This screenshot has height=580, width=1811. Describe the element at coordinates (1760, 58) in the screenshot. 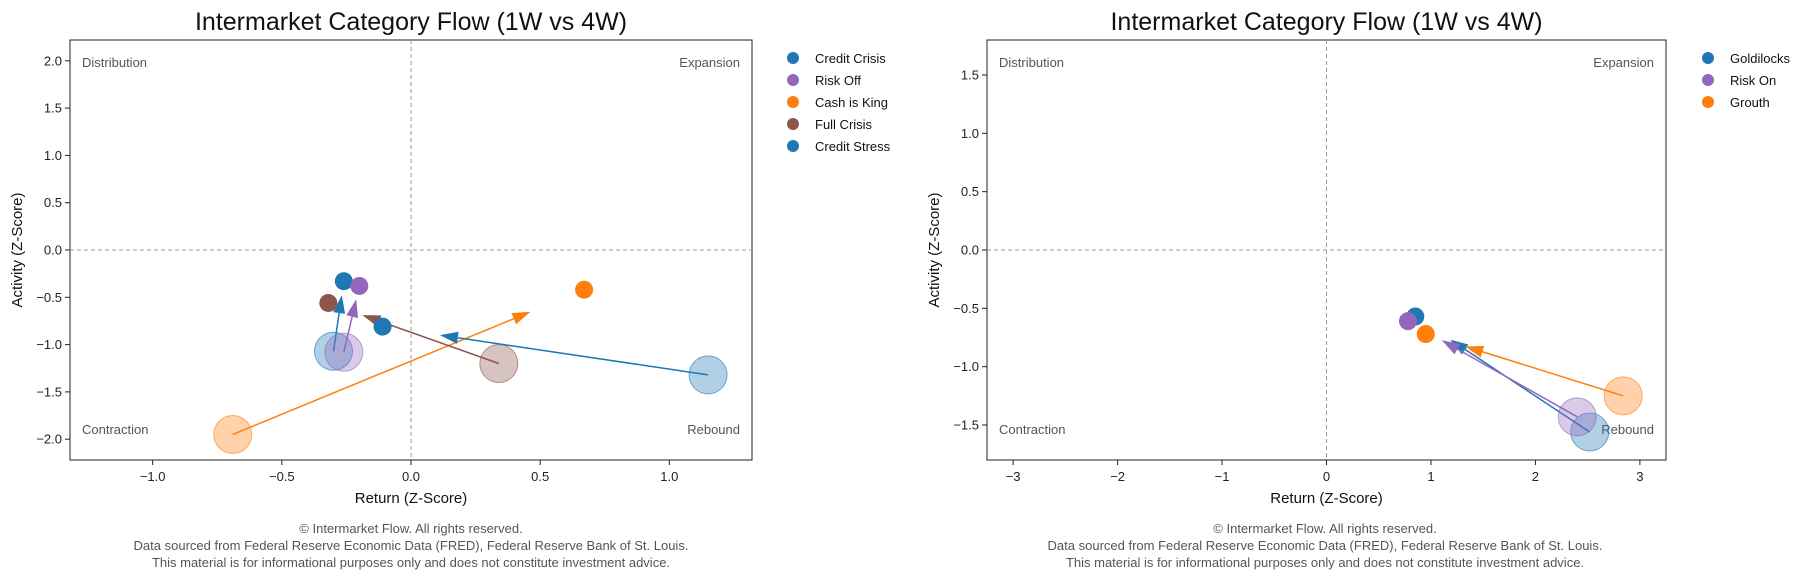

I see `legend-label: Goldilocks` at that location.